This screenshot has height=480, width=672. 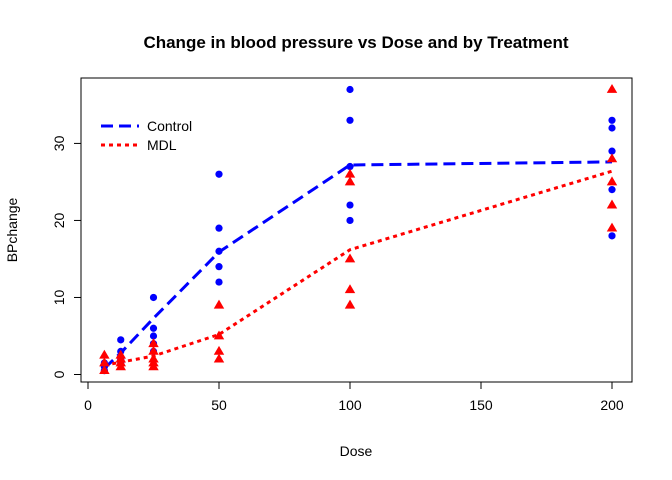 What do you see at coordinates (59, 220) in the screenshot?
I see `y-tick-label: 20` at bounding box center [59, 220].